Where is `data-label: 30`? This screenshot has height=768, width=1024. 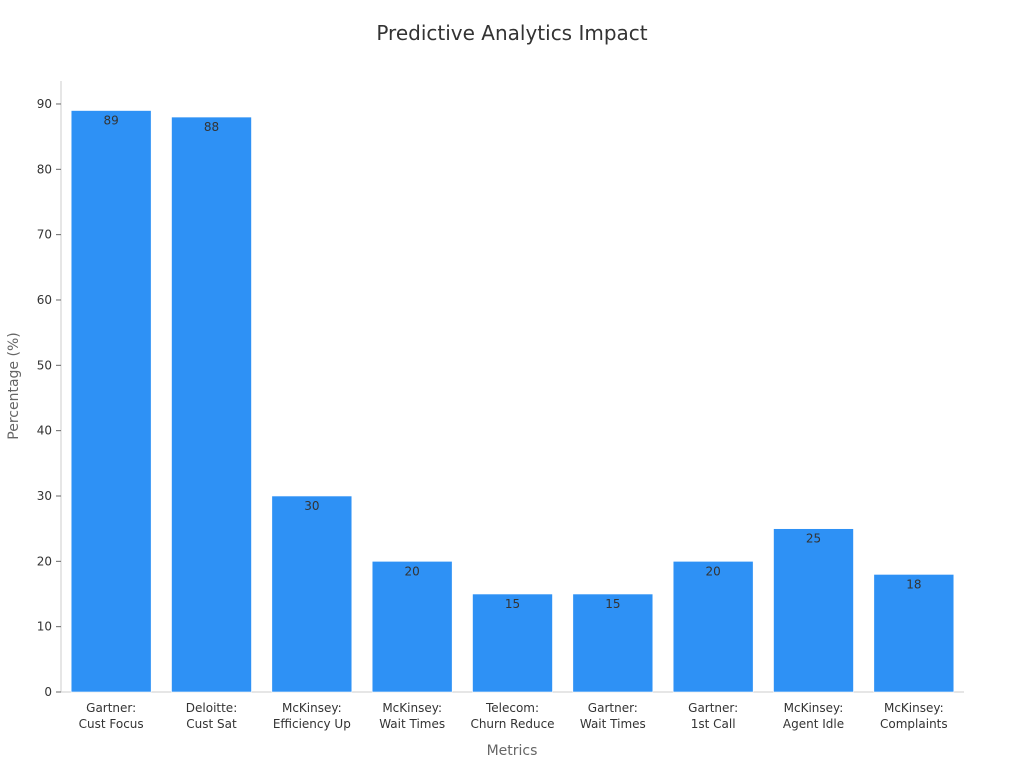 data-label: 30 is located at coordinates (311, 506).